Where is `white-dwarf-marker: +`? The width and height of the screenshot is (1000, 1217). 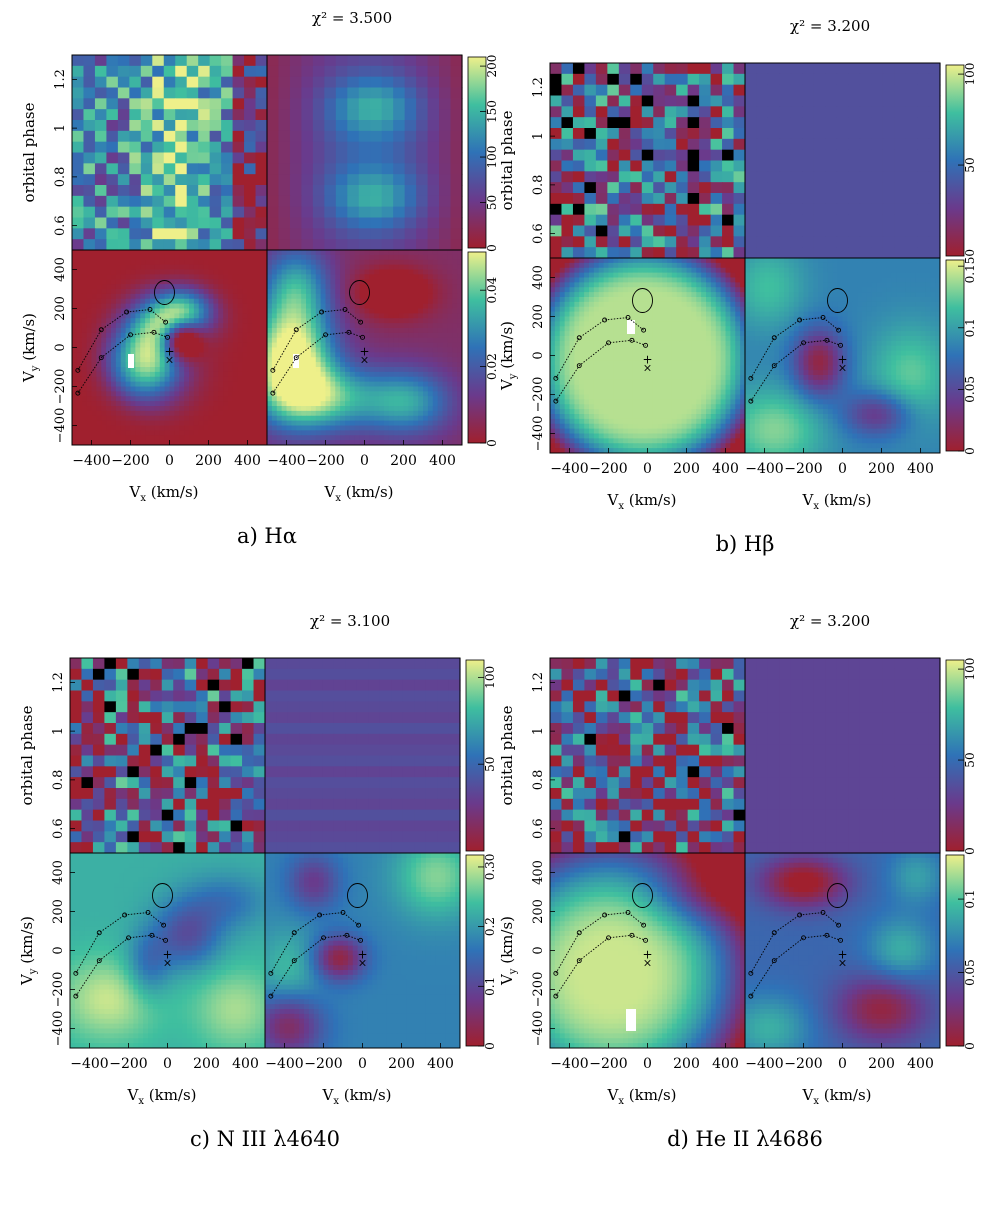 white-dwarf-marker: + is located at coordinates (364, 352).